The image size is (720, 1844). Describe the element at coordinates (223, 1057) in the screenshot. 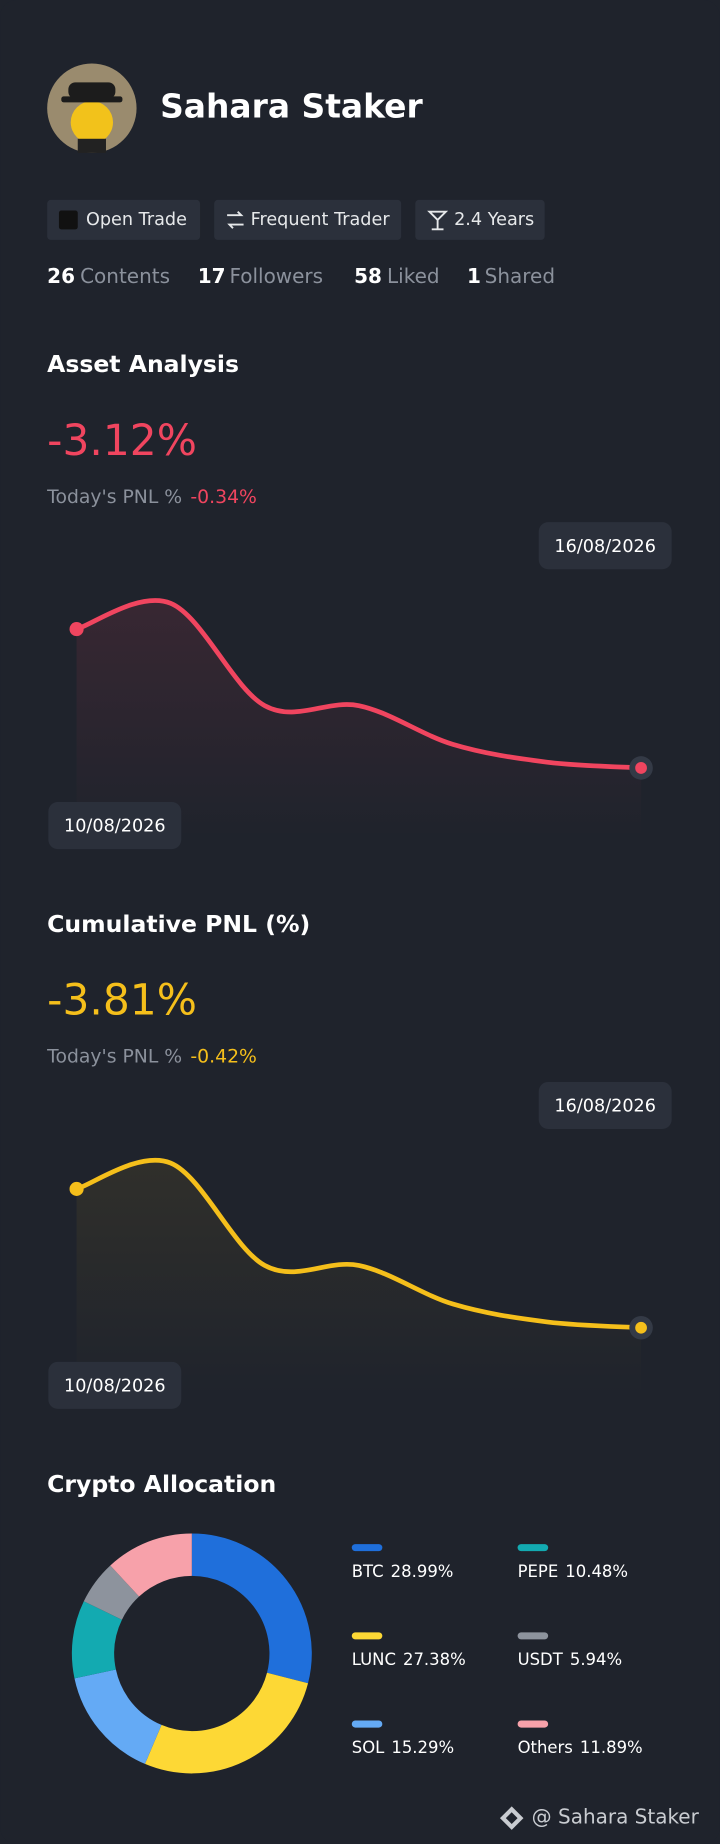

I see `pnl-value: -0.42%` at that location.